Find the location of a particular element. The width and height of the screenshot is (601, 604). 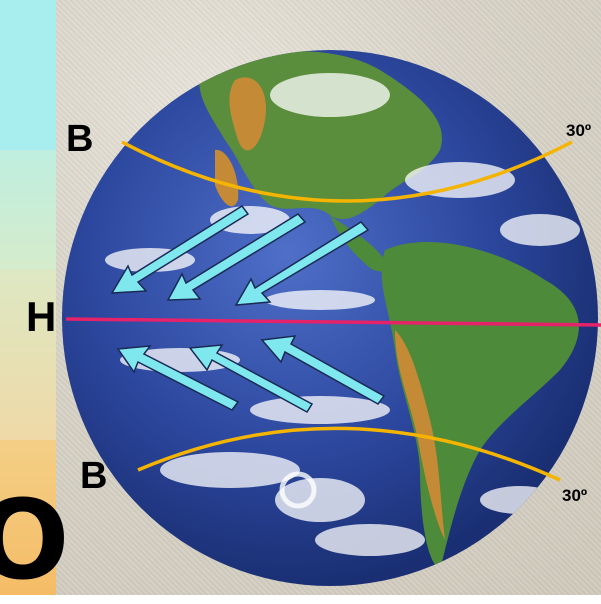

southern-trade-winds is located at coordinates (251, 374).